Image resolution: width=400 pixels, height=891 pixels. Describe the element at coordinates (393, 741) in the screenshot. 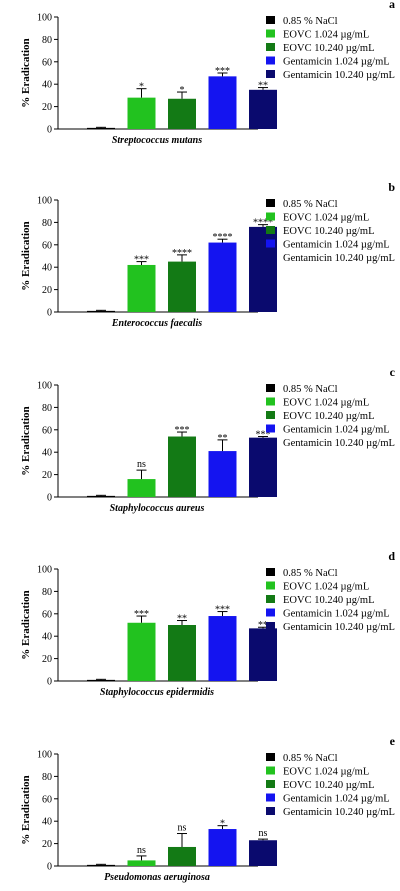

I see `panel-letter: e` at that location.